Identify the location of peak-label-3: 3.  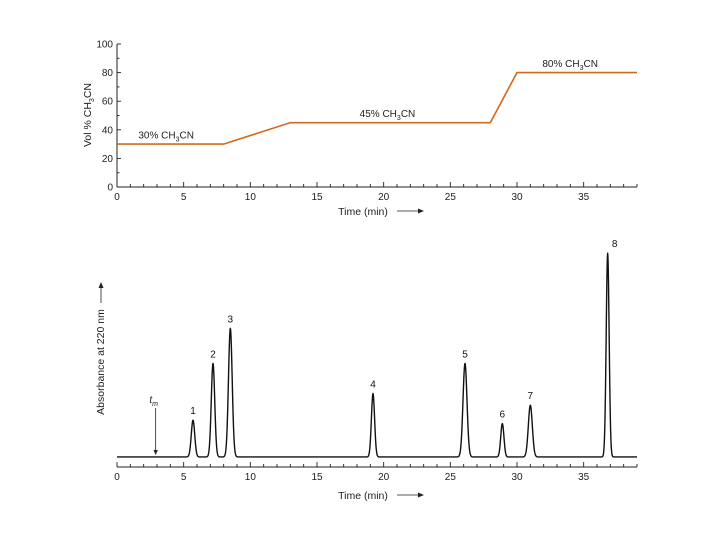
(231, 319).